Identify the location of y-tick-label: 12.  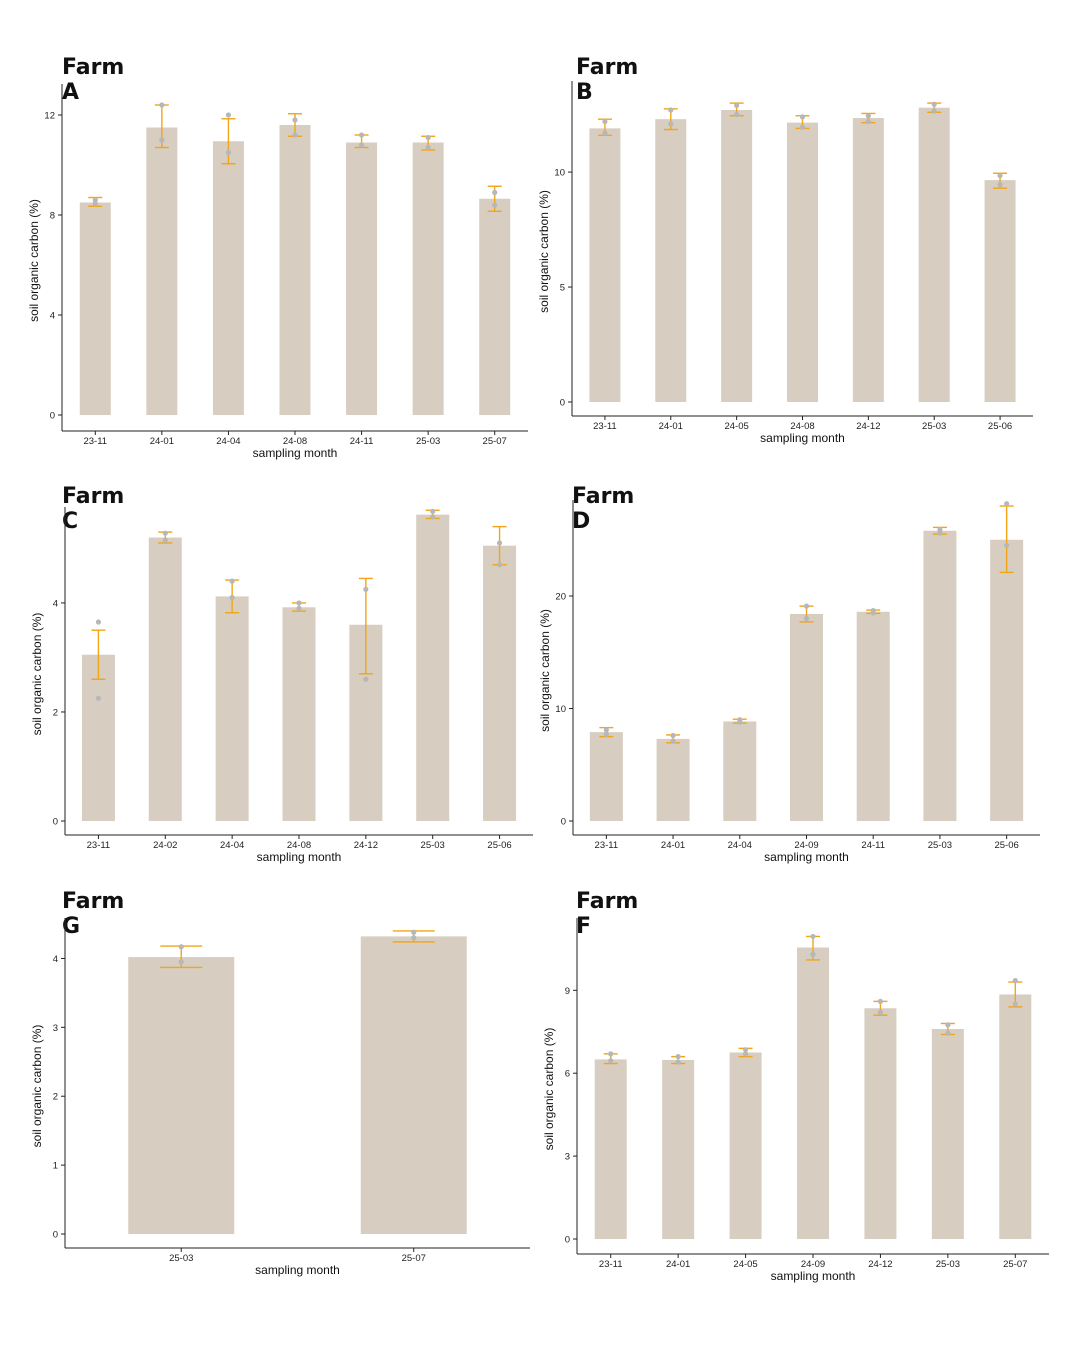
(49, 116).